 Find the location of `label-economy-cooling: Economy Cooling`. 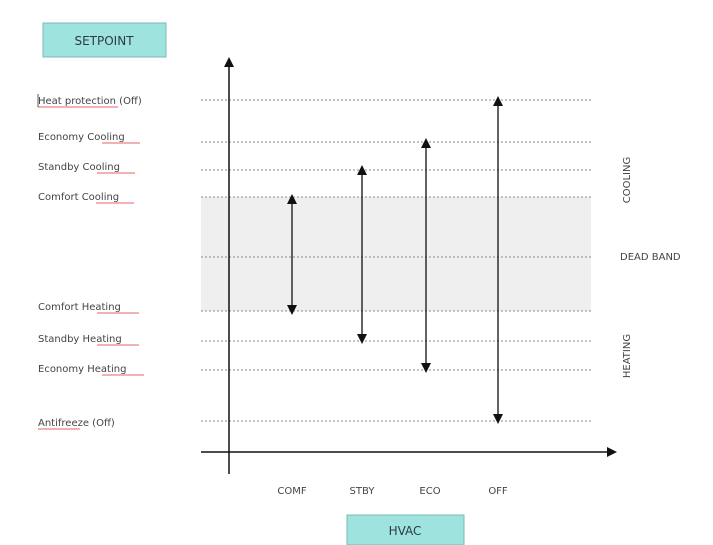

label-economy-cooling: Economy Cooling is located at coordinates (81, 137).